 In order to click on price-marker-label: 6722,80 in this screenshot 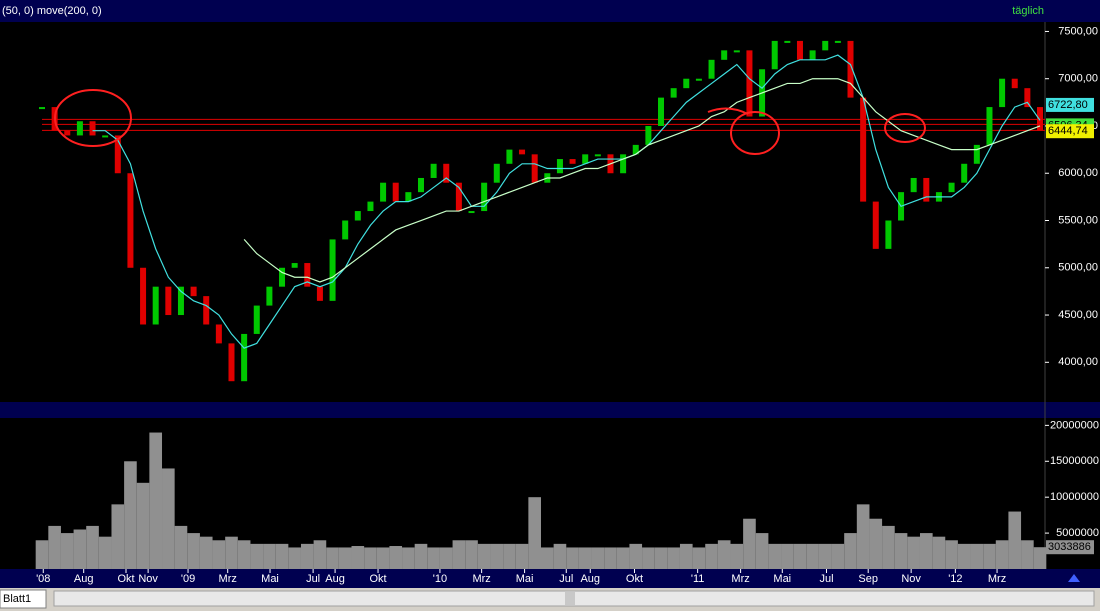, I will do `click(1068, 105)`.